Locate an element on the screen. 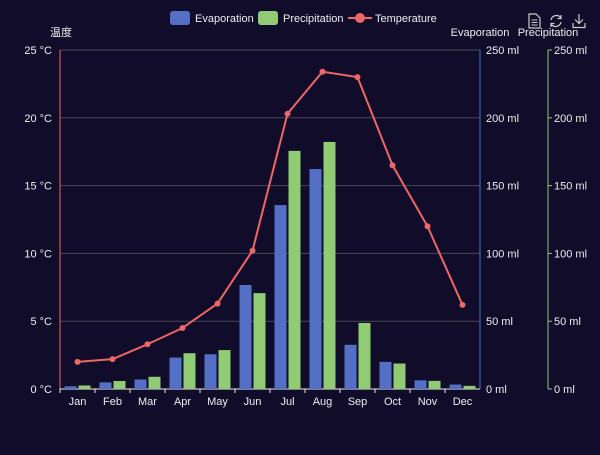  x-tick-label: Aug is located at coordinates (323, 402).